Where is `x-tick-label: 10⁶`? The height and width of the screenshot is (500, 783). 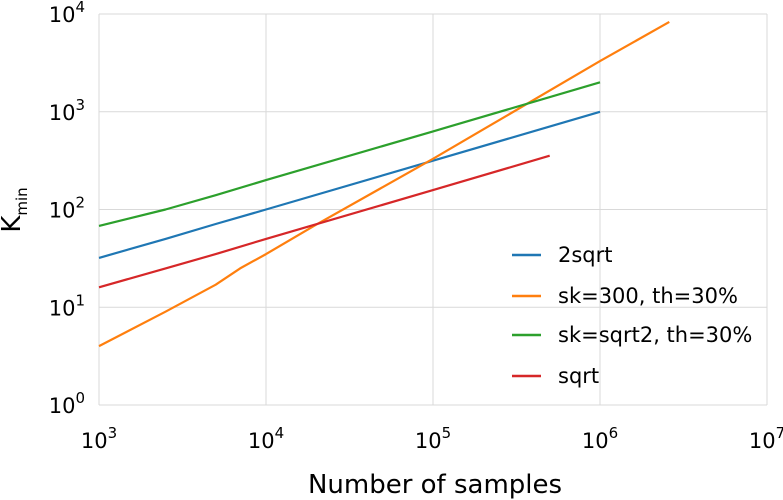
x-tick-label: 10⁶ is located at coordinates (600, 438).